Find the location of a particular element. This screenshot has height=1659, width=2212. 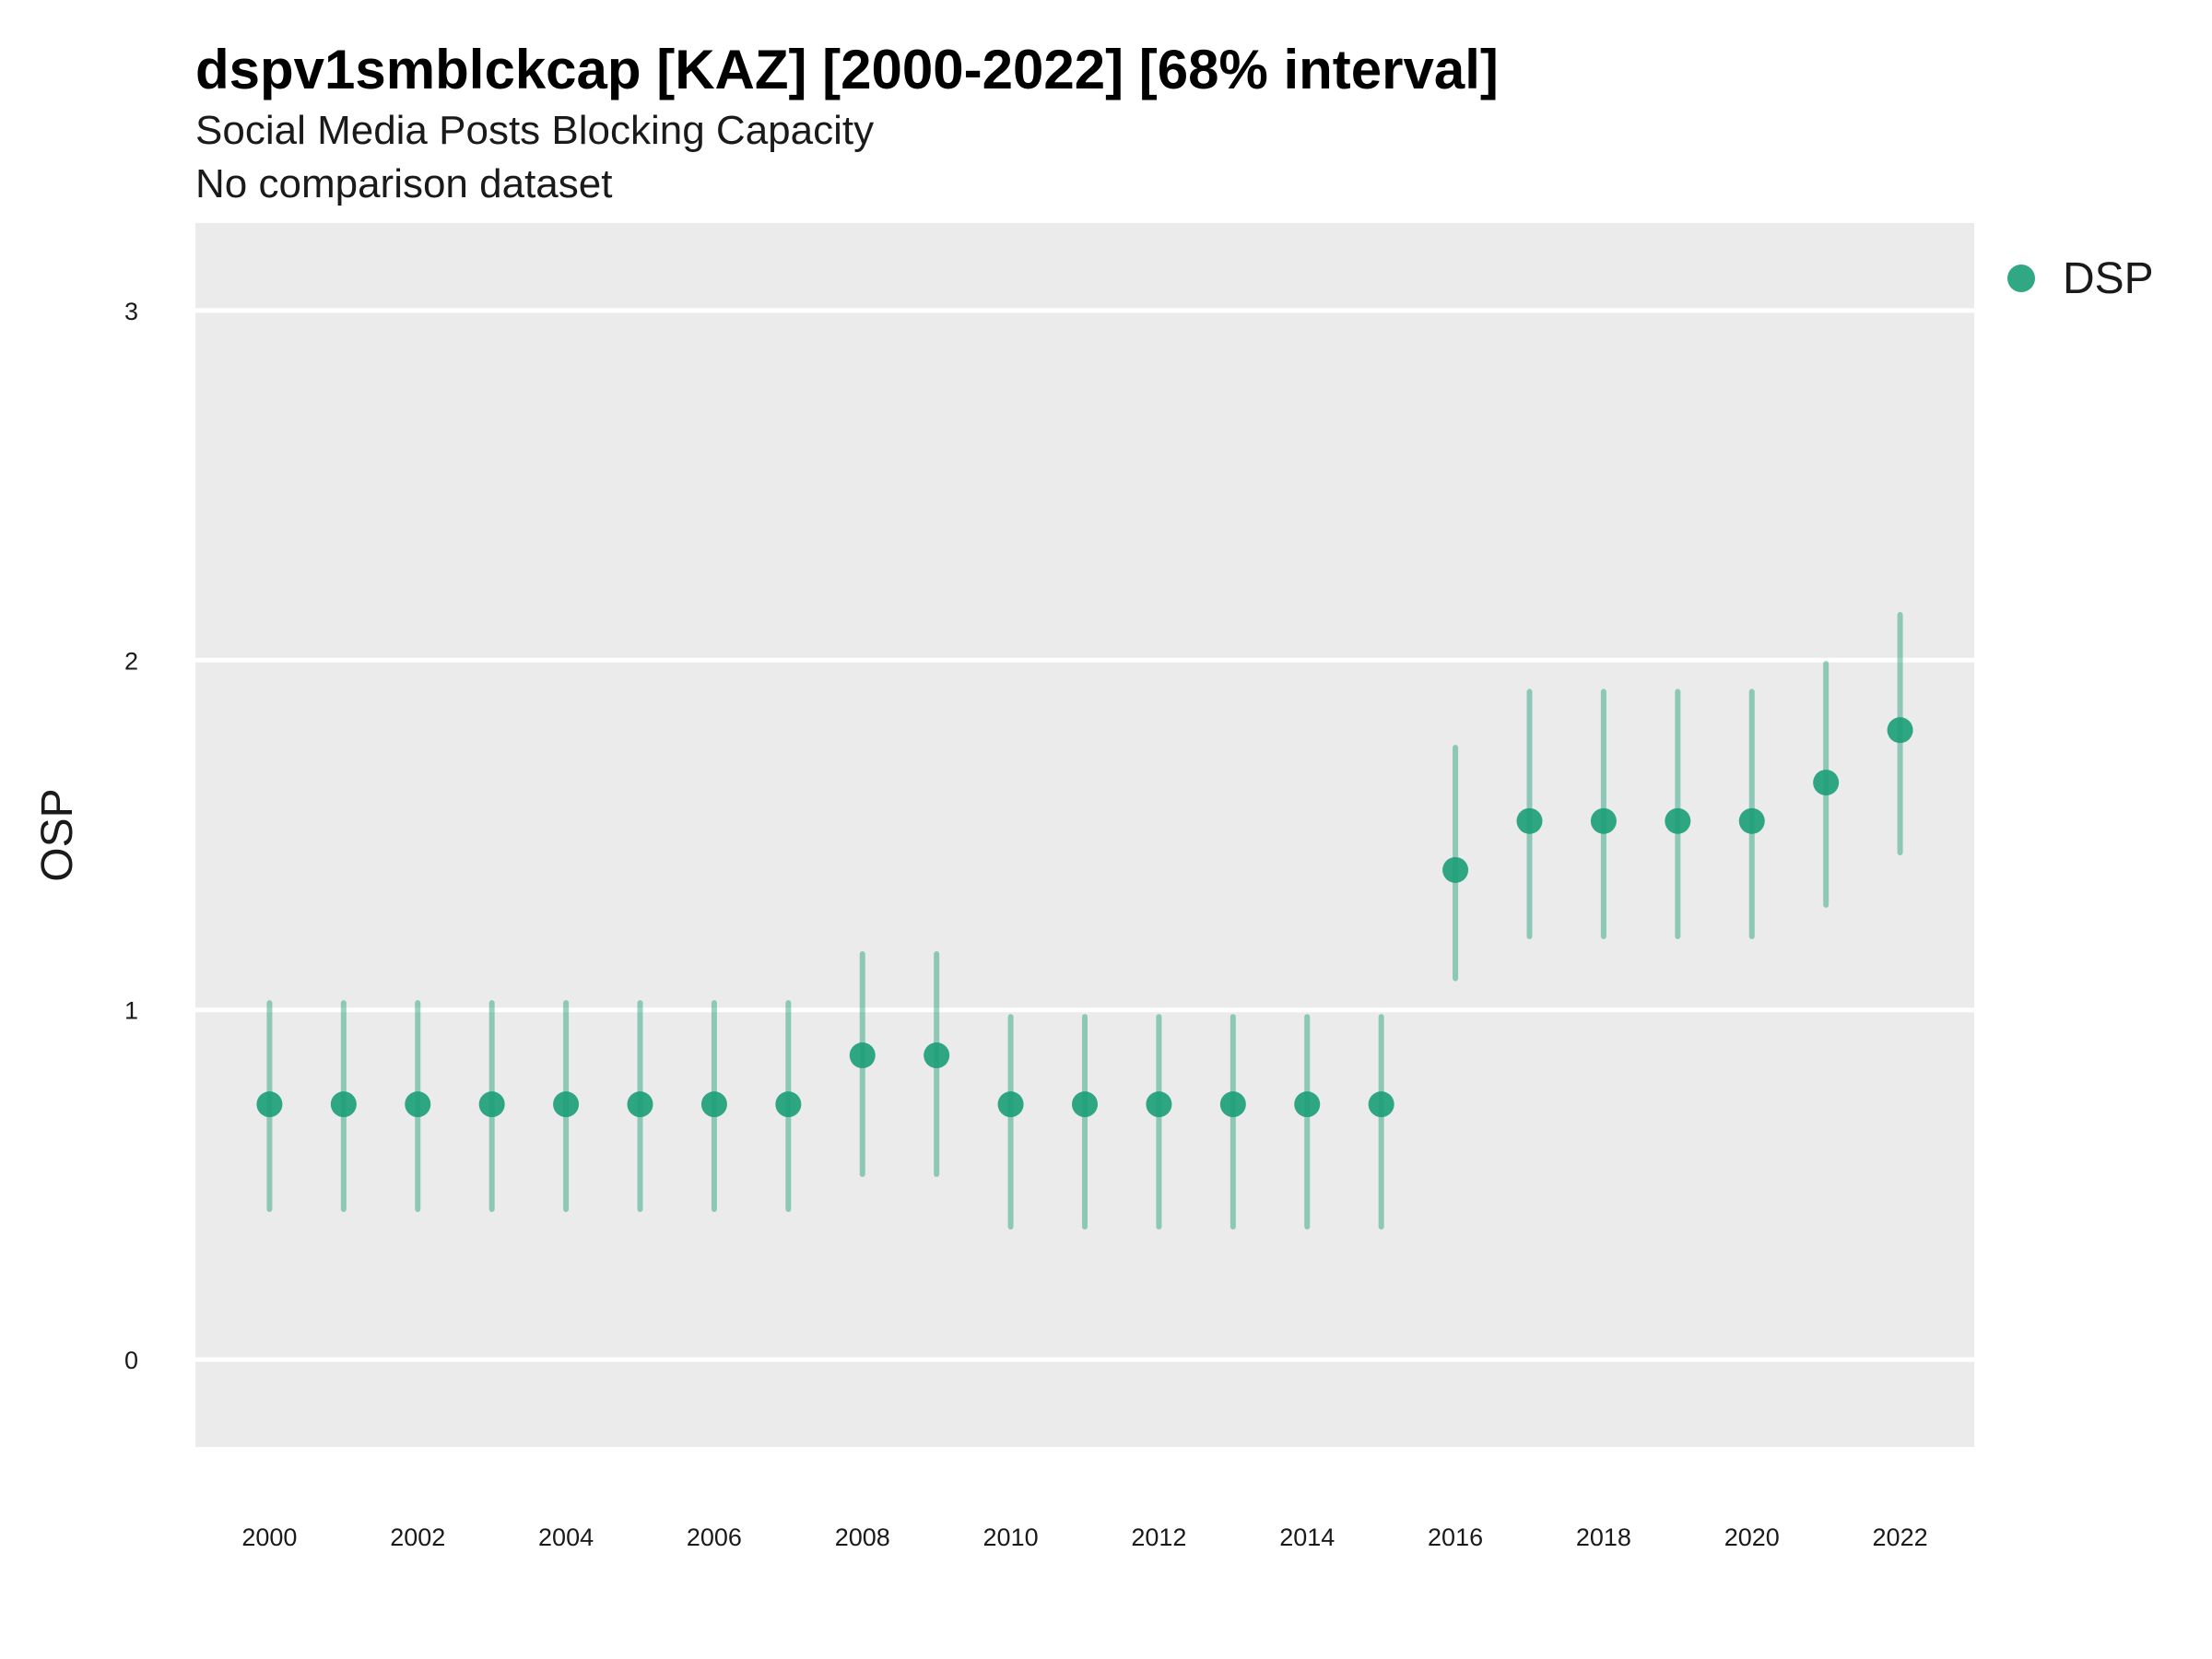

x-tick-label-2014: 2014 is located at coordinates (1307, 1537).